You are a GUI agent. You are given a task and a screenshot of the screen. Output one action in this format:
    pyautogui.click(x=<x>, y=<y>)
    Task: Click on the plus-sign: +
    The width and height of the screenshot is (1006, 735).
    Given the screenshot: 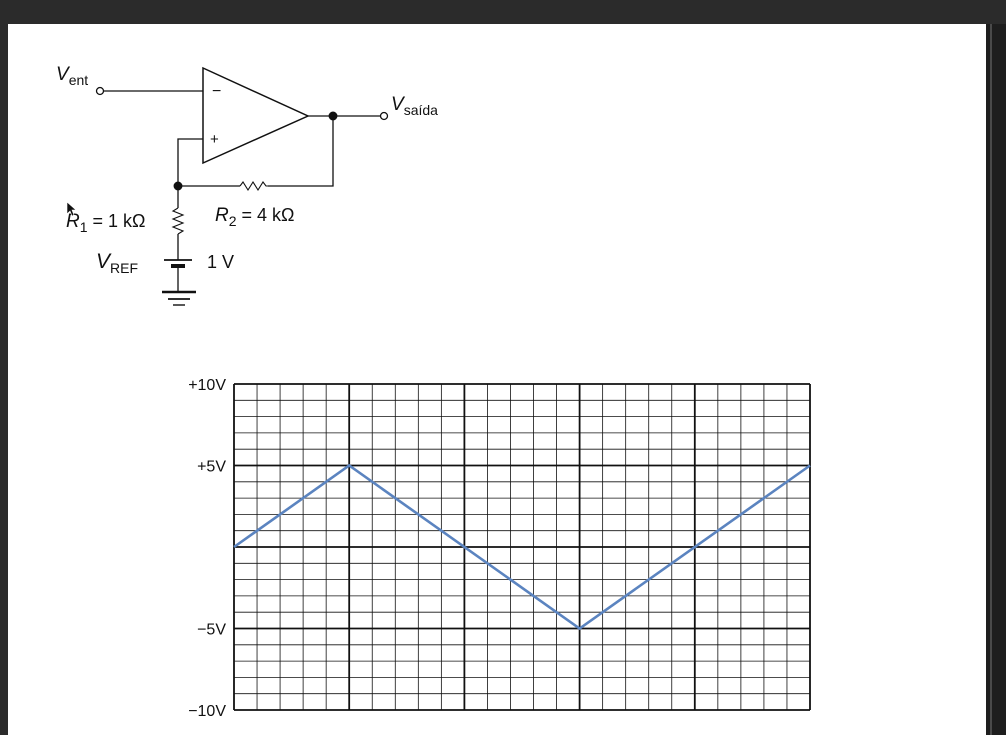 What is the action you would take?
    pyautogui.click(x=214, y=139)
    